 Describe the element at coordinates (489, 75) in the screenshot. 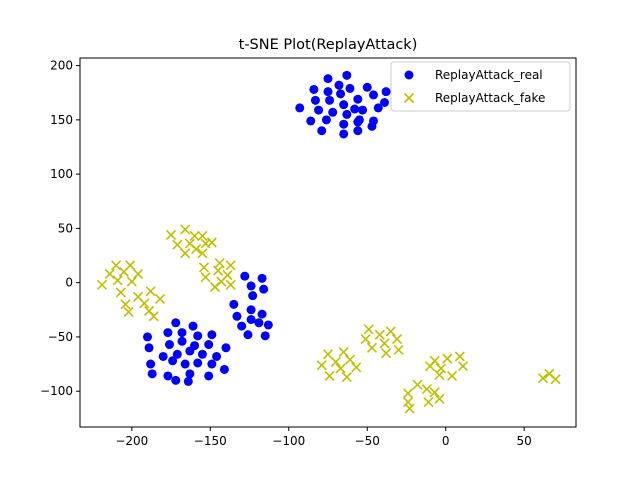

I see `legend-label-real: ReplayAttack_real` at that location.